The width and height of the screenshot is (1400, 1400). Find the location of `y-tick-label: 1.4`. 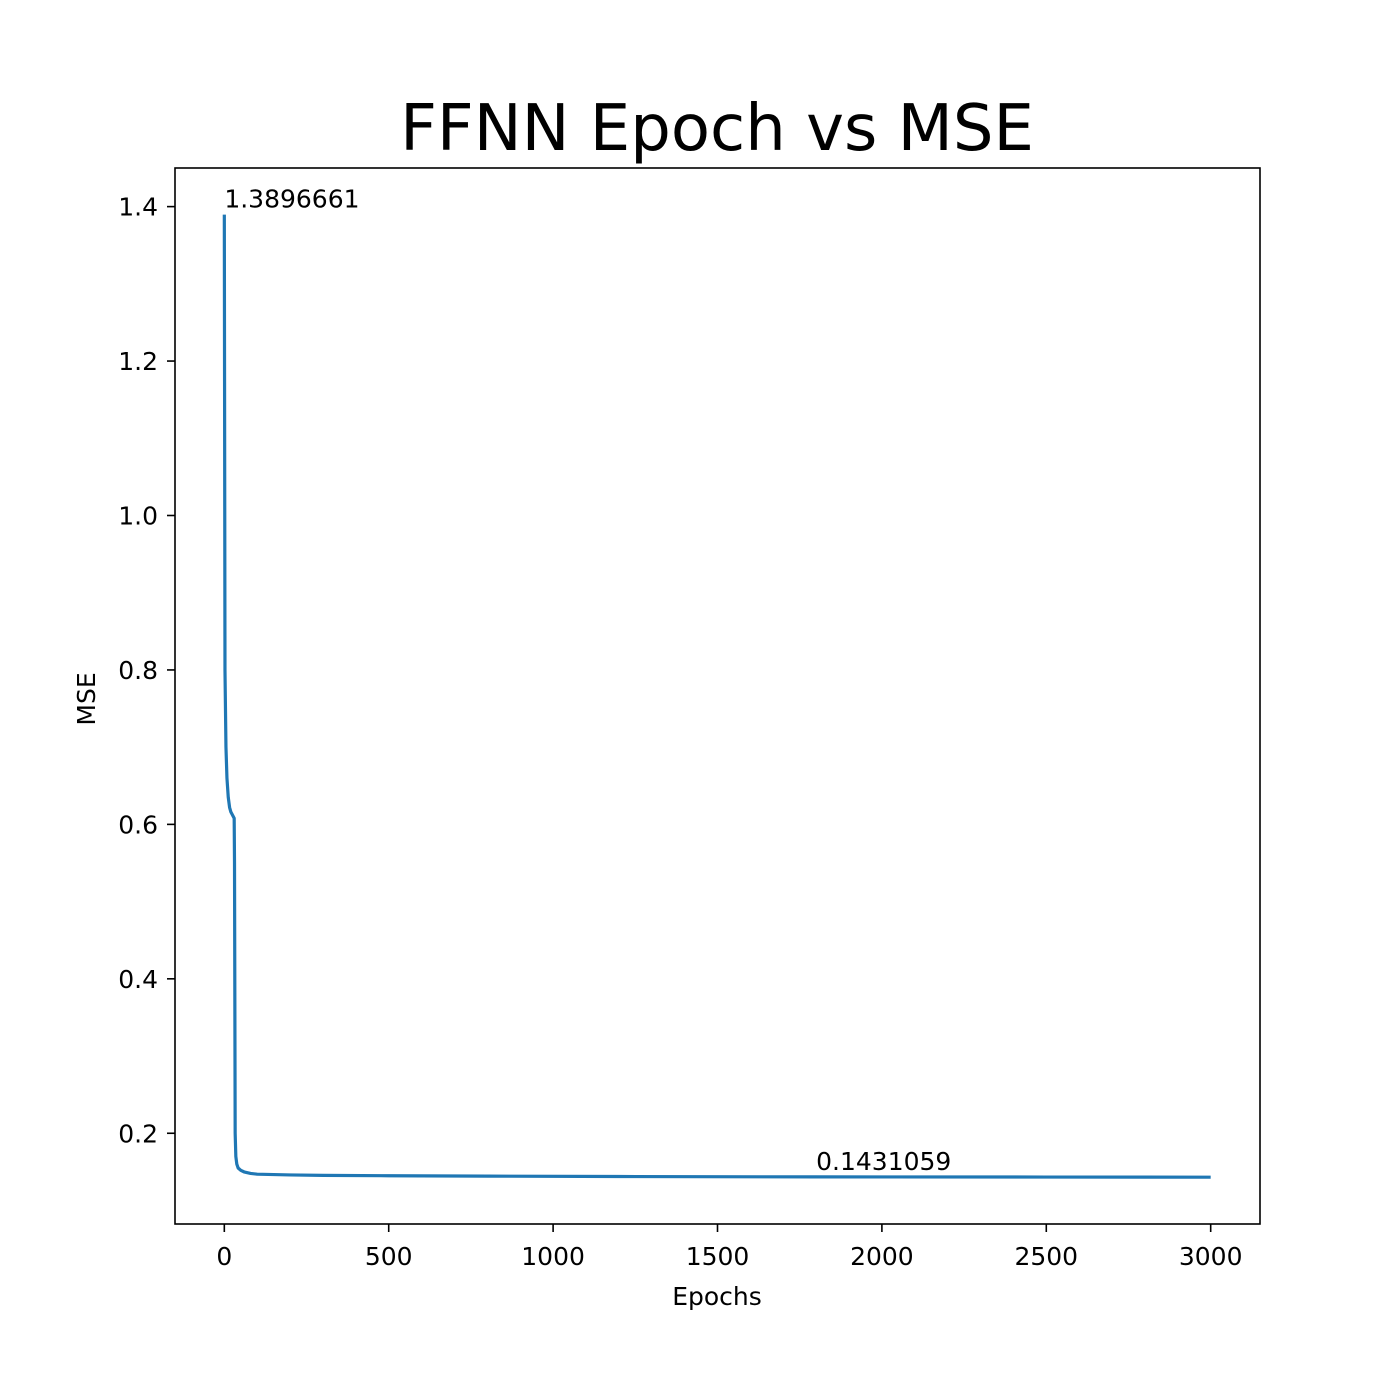

y-tick-label: 1.4 is located at coordinates (138, 207).